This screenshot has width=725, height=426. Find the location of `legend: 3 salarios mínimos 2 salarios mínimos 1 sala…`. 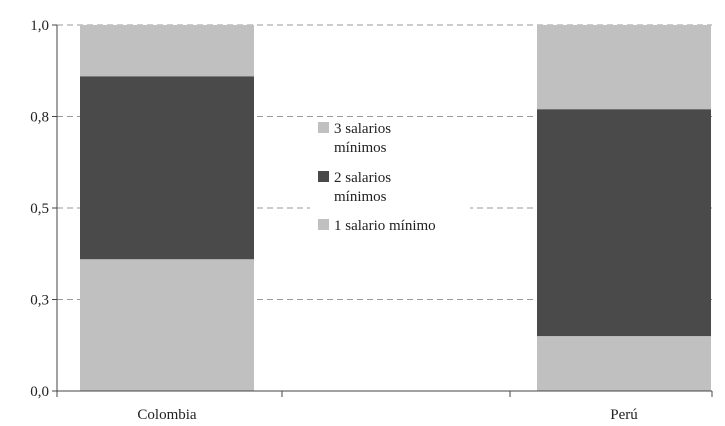

legend: 3 salarios mínimos 2 salarios mínimos 1 sala… is located at coordinates (390, 181).